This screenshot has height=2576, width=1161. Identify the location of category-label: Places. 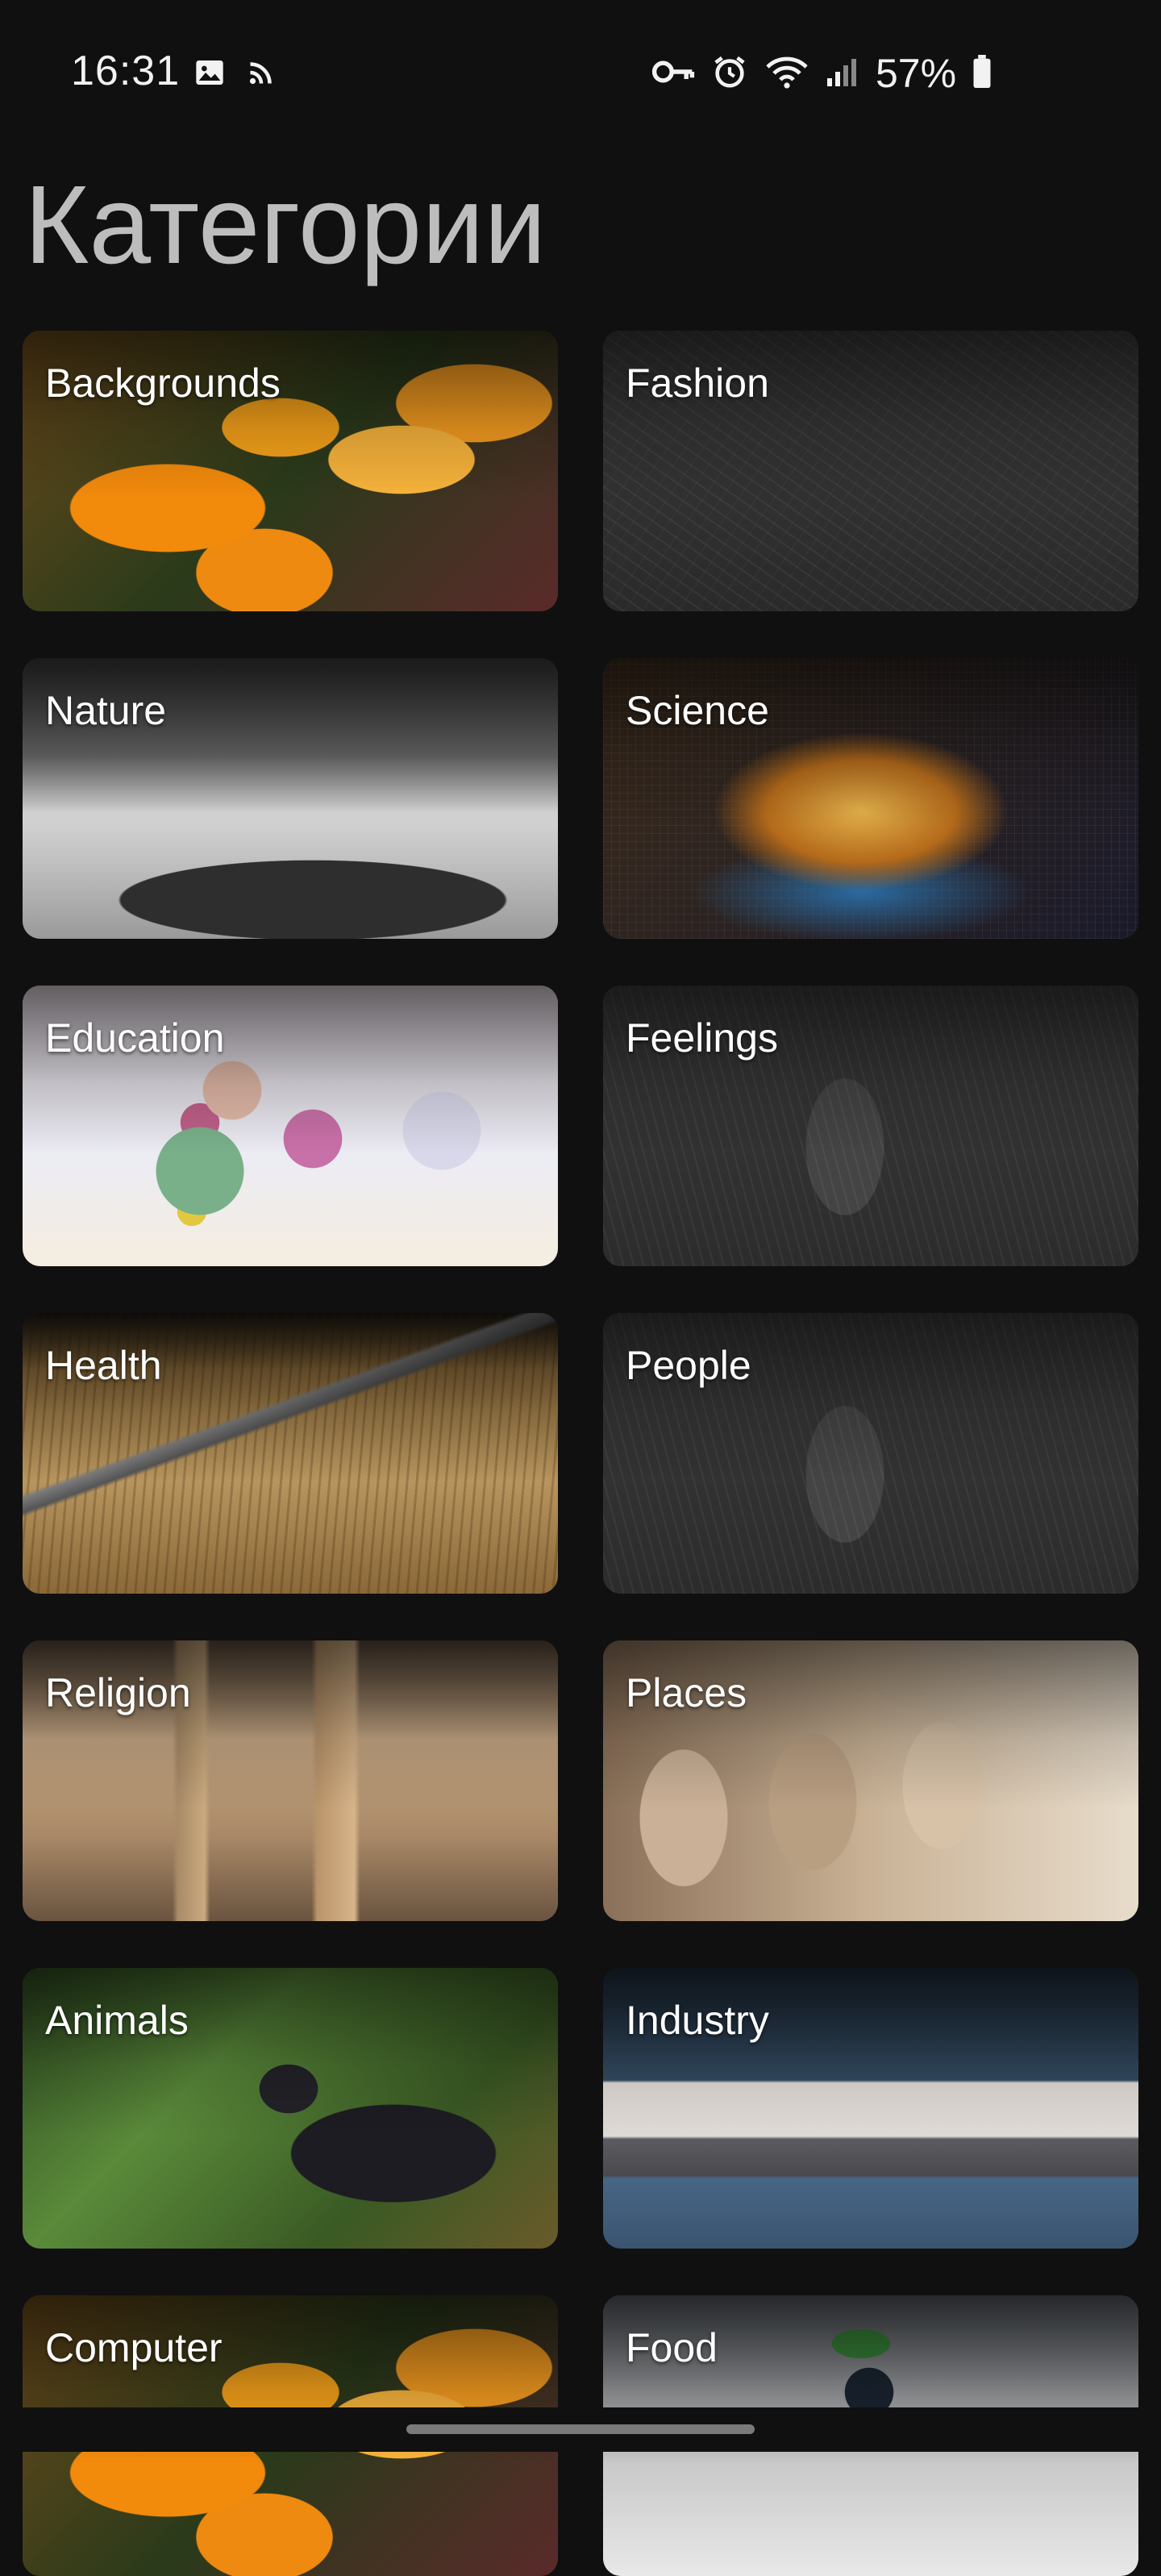
(686, 1692).